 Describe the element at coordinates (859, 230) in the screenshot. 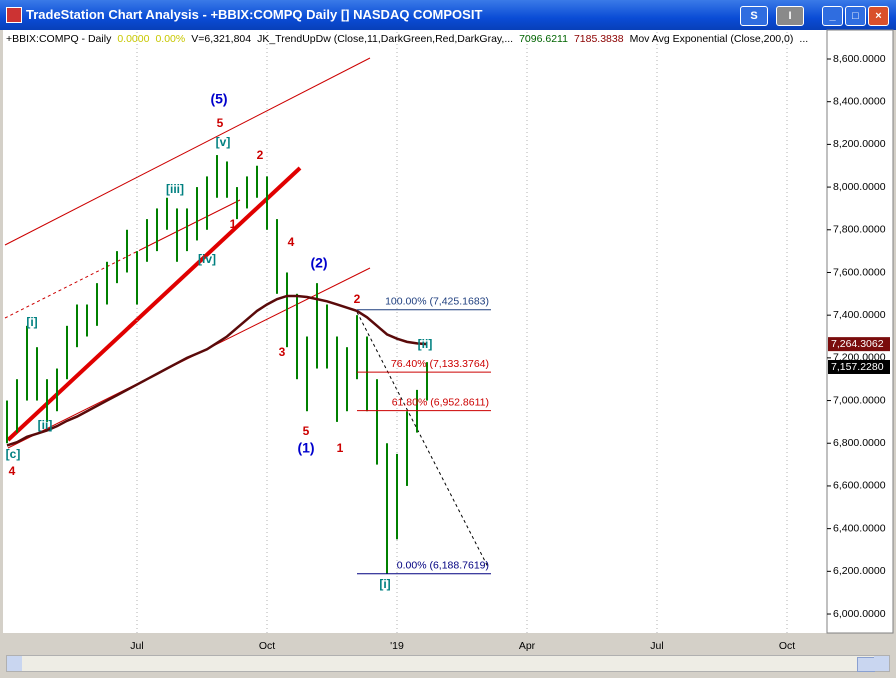

I see `y-tick-label: 7,800.0000` at that location.